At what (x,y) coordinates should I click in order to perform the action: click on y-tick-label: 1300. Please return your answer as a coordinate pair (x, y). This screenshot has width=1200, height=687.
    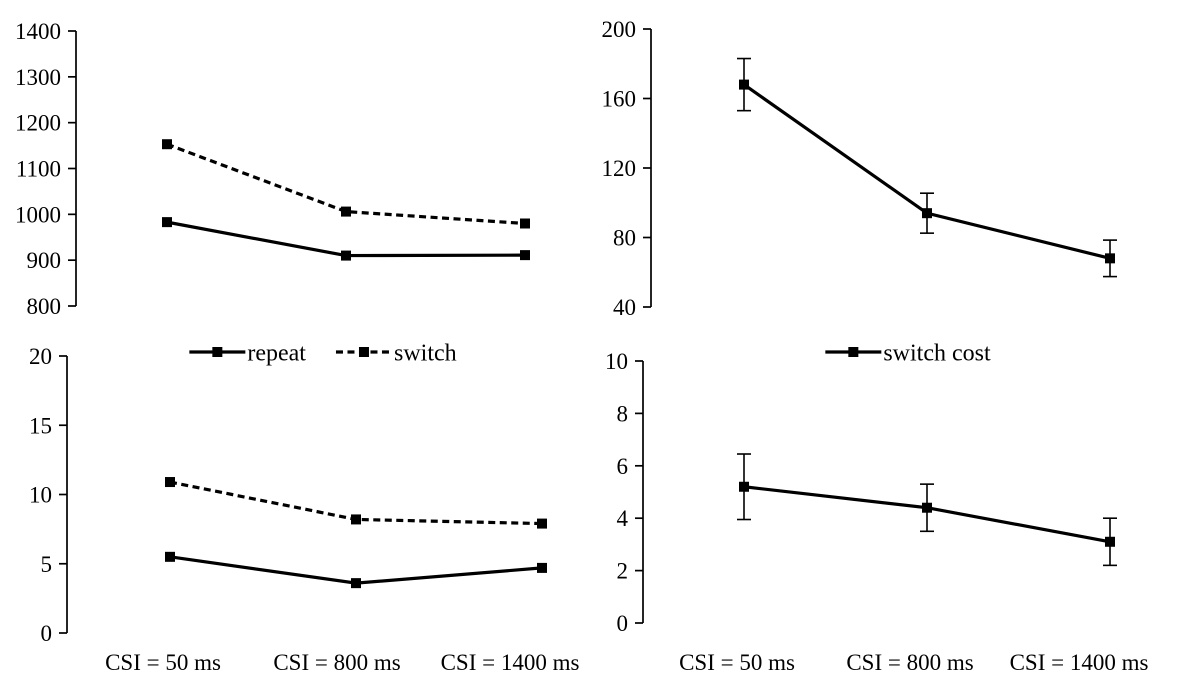
    Looking at the image, I should click on (38, 77).